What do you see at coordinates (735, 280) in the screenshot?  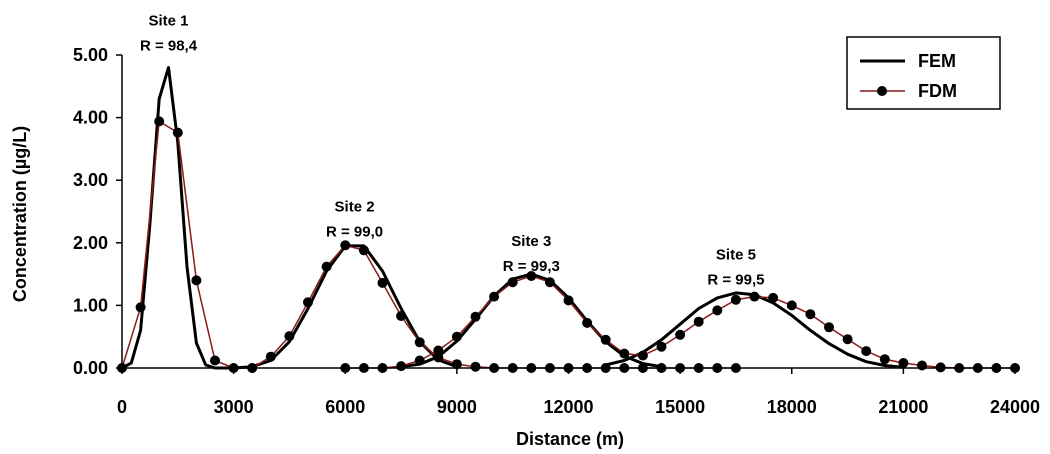 I see `site-r-value: R = 99,5` at bounding box center [735, 280].